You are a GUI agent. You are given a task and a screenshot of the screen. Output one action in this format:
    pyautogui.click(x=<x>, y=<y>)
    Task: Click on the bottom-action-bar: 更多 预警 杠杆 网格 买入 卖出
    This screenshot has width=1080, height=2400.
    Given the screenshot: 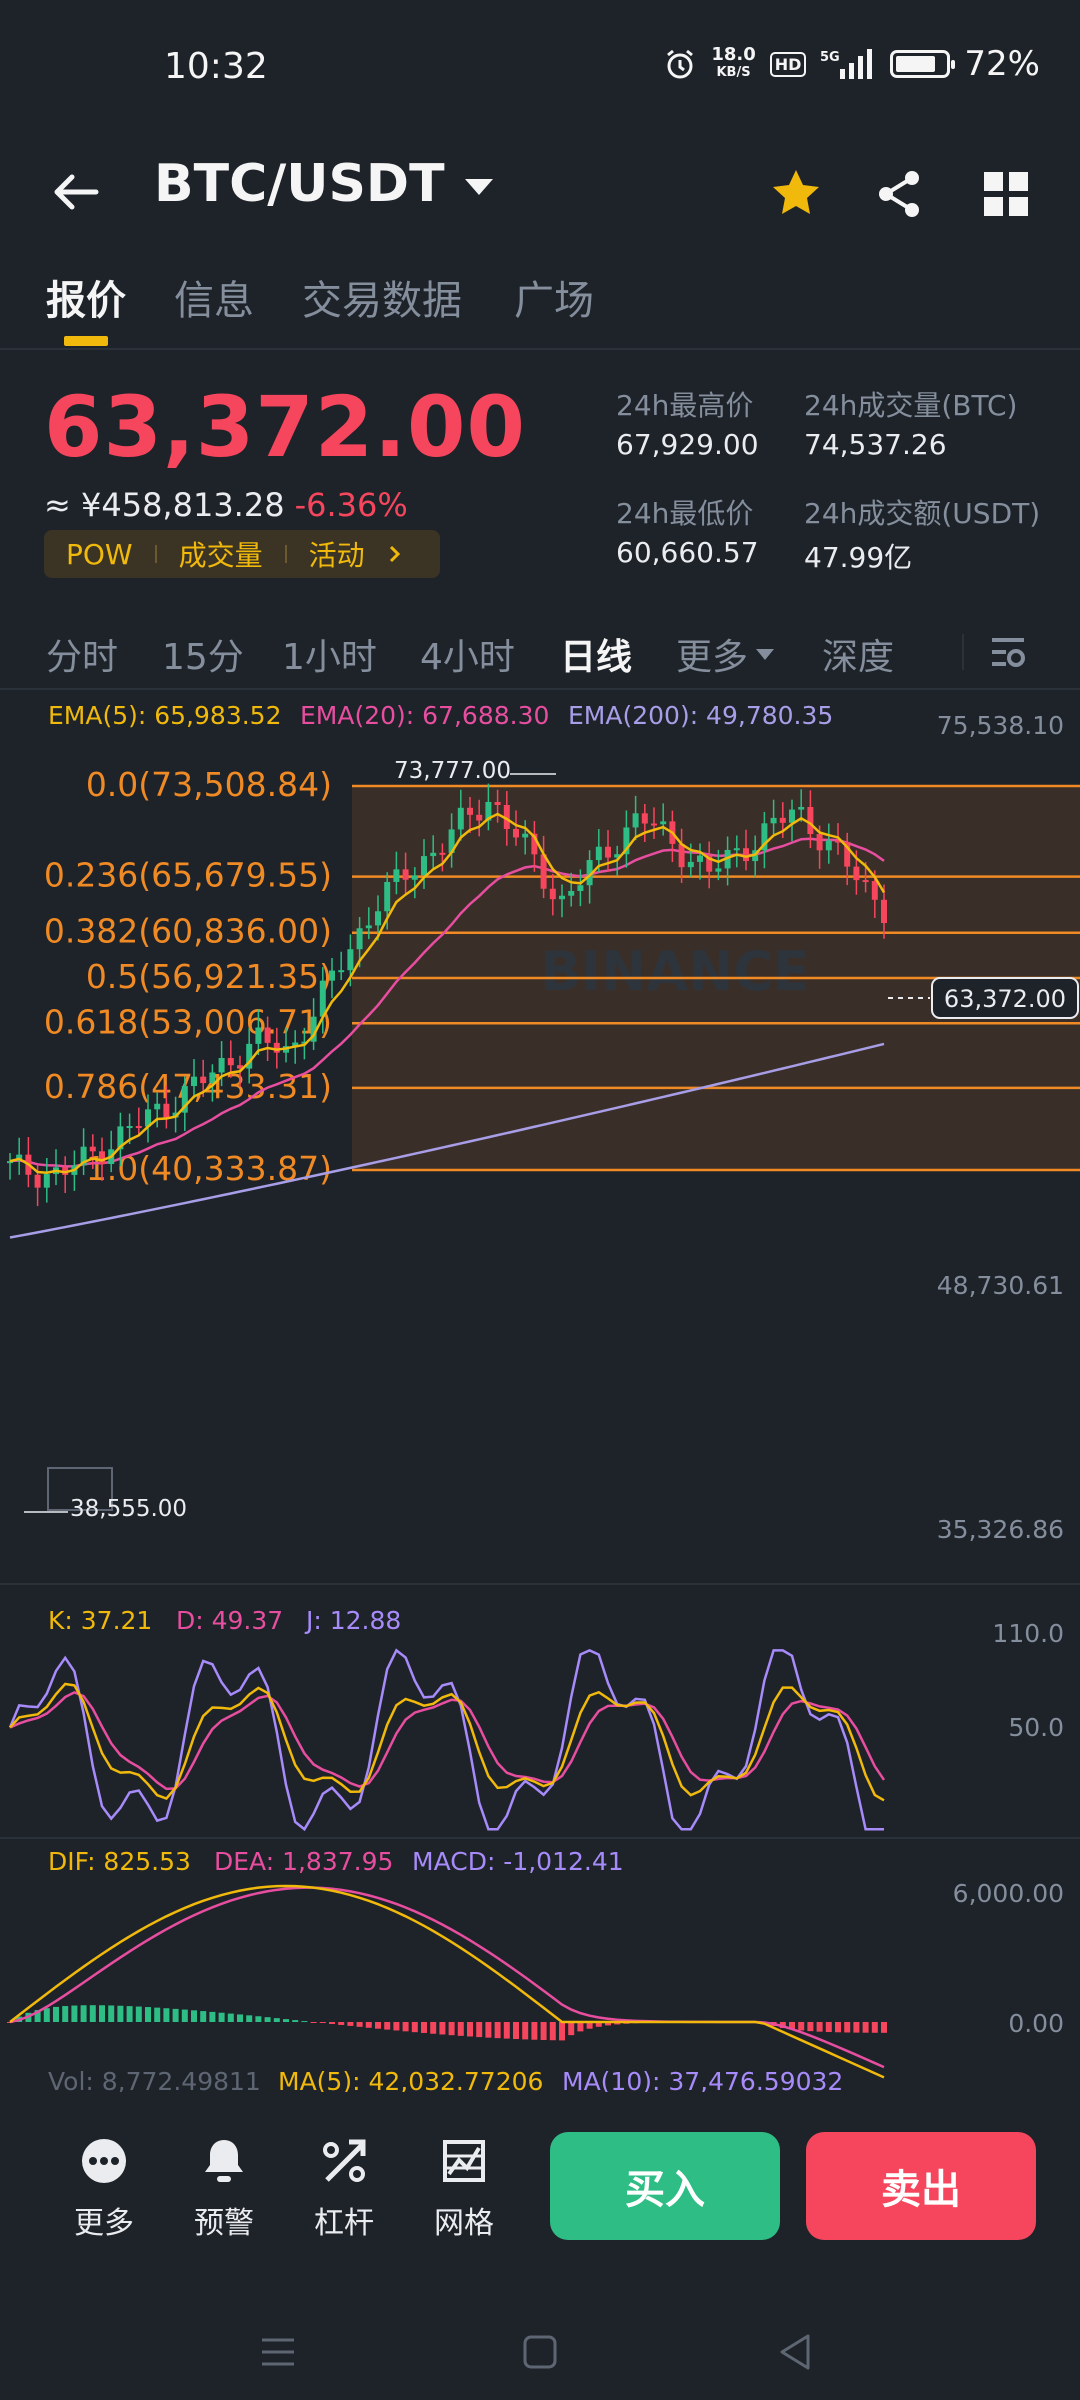 What is the action you would take?
    pyautogui.click(x=540, y=2192)
    